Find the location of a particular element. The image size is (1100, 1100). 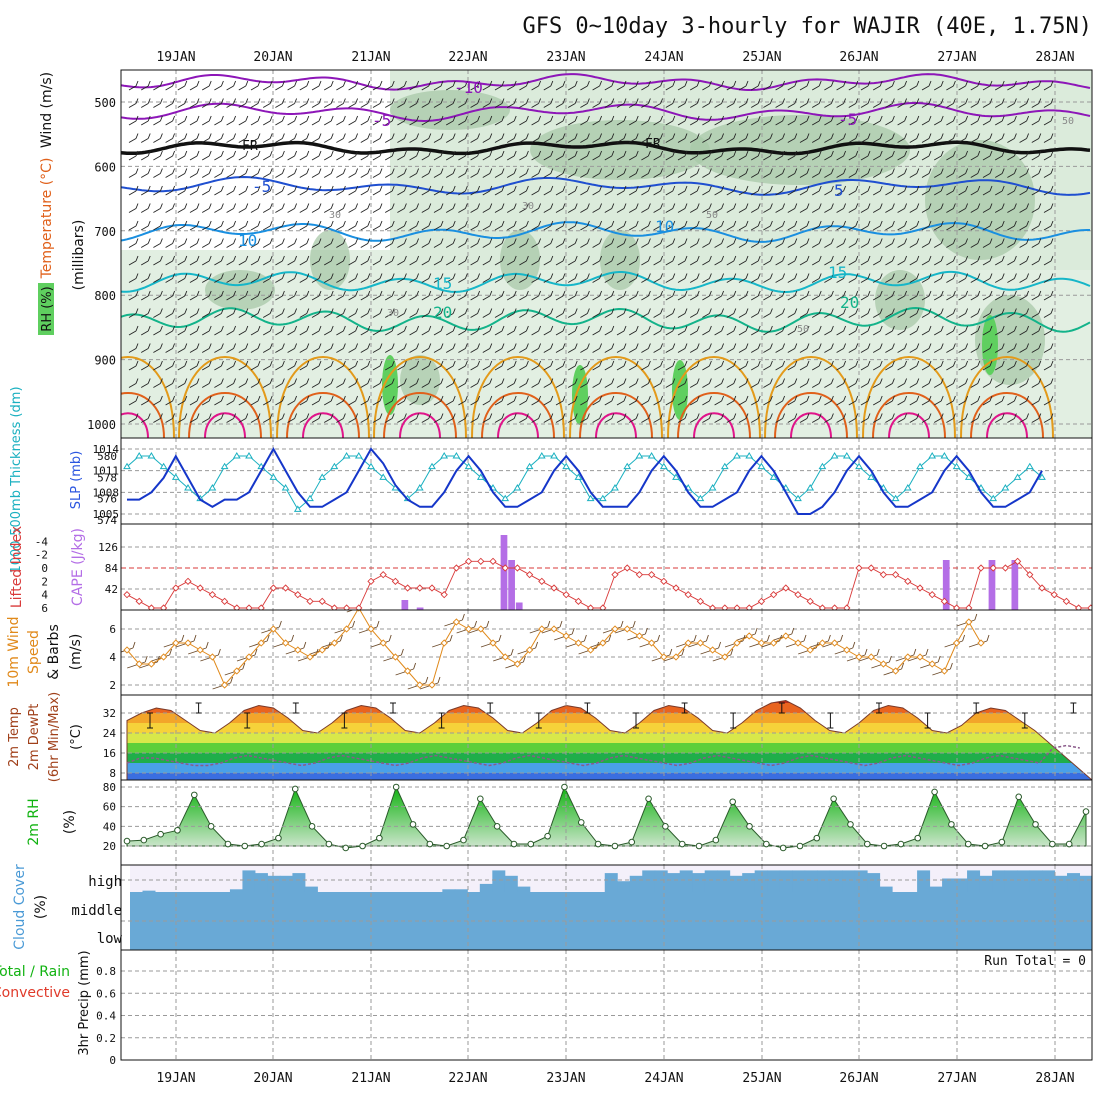

y-tick-label: 1011 is located at coordinates (106, 471).